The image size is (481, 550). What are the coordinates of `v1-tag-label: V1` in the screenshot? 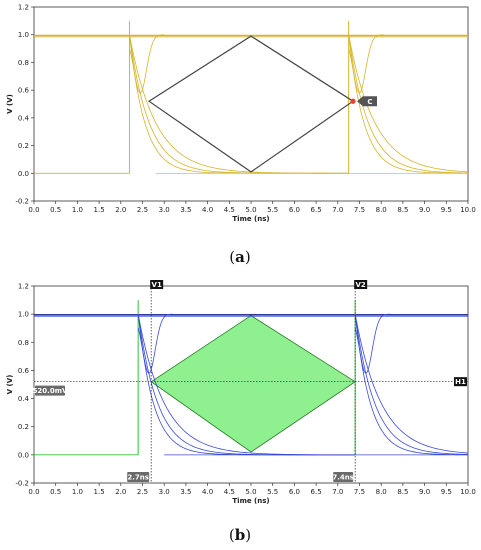 It's located at (157, 285).